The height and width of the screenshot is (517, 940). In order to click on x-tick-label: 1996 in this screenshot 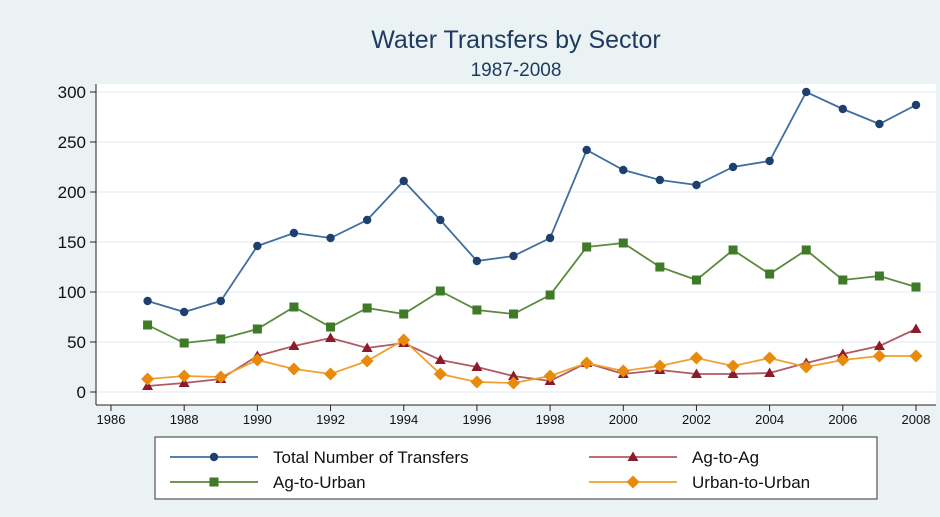, I will do `click(476, 419)`.